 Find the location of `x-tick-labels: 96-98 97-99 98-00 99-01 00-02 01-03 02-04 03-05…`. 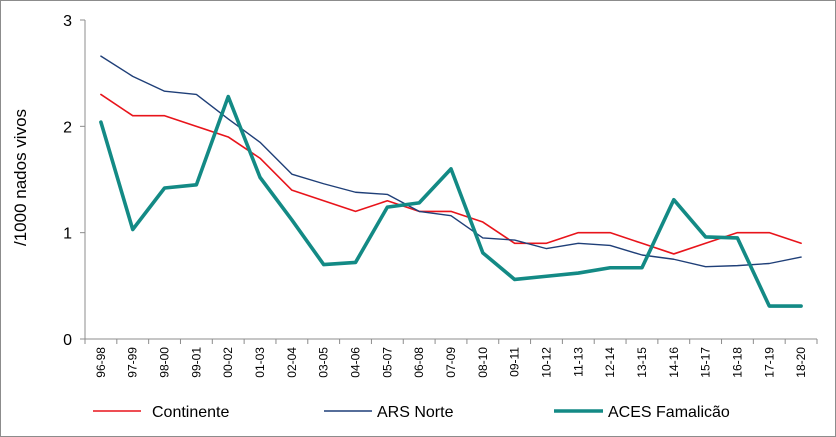

x-tick-labels: 96-98 97-99 98-00 99-01 00-02 01-03 02-04 03-05… is located at coordinates (451, 362).